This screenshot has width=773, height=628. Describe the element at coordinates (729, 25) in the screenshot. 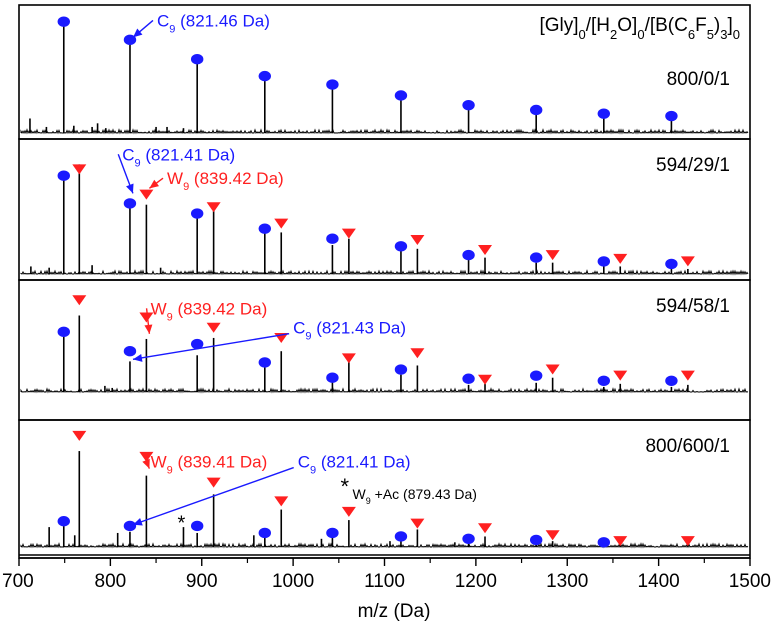

I see `legend-header-part: ]` at that location.